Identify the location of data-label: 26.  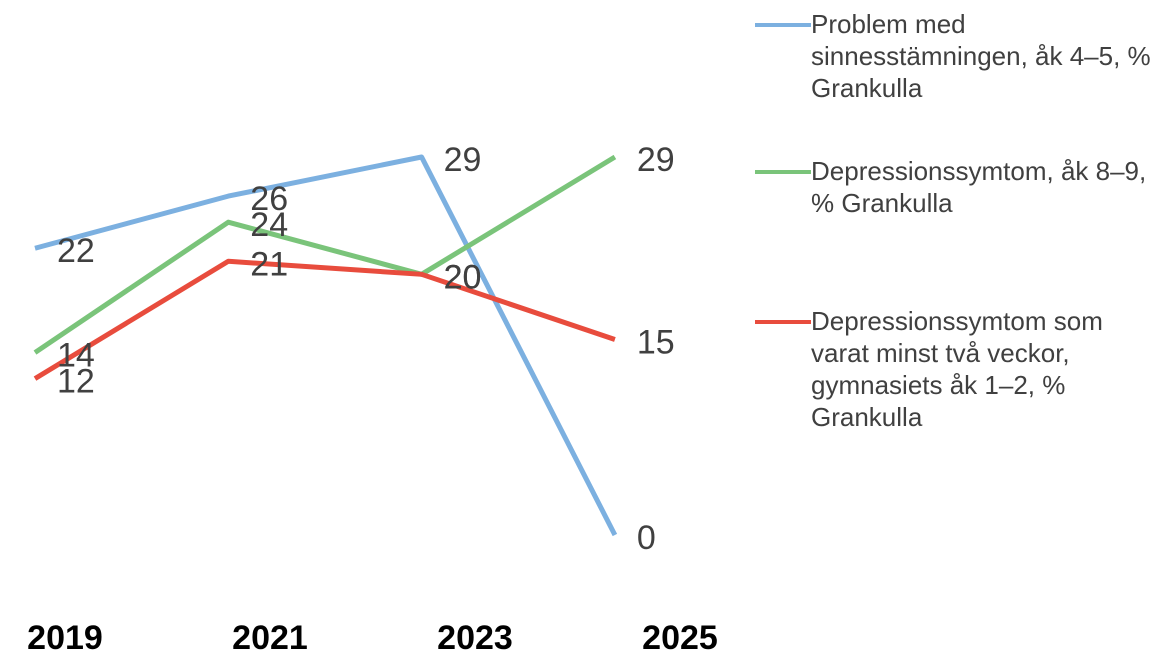
(269, 199).